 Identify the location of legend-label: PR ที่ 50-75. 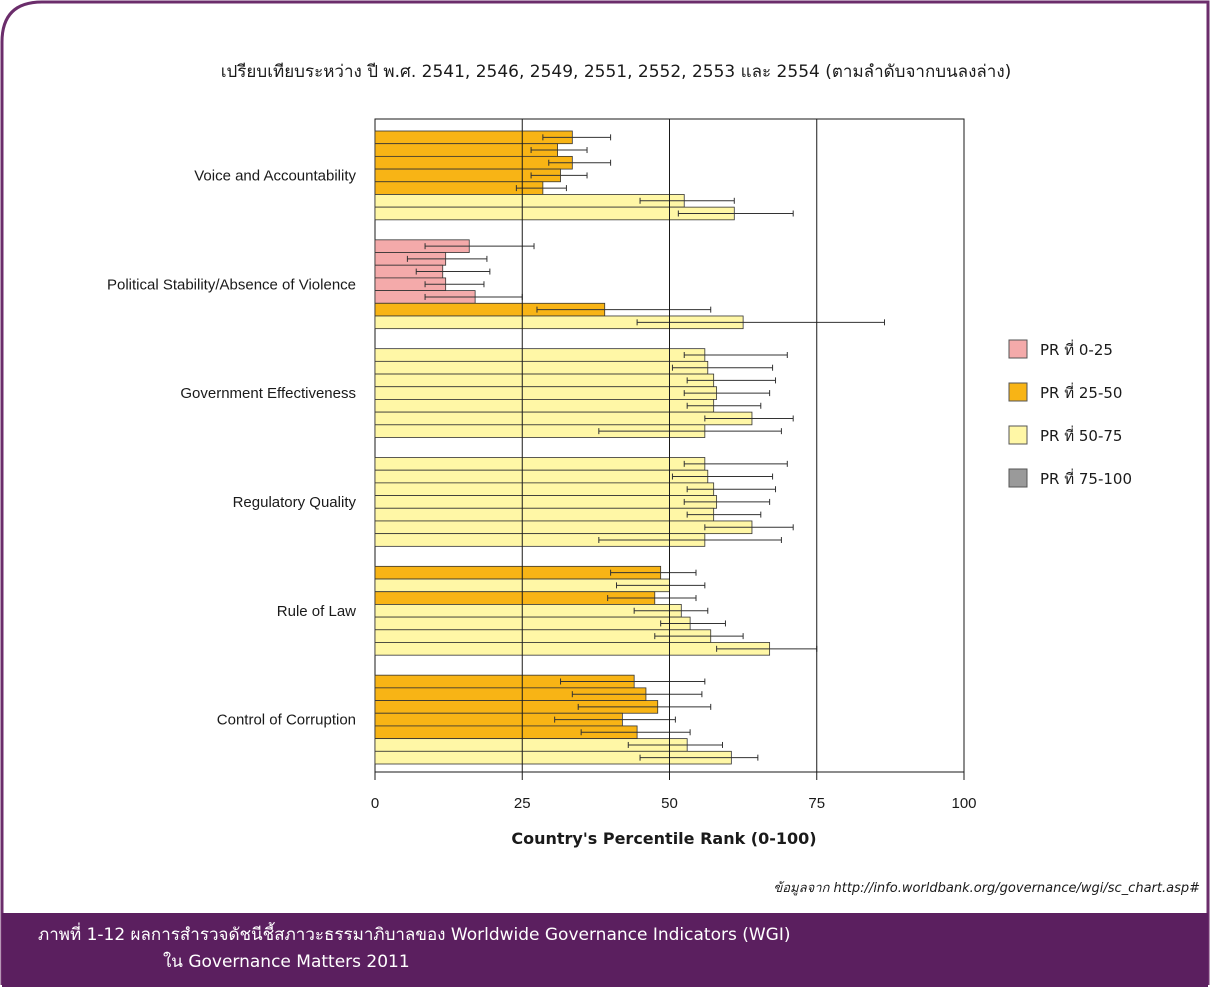
(1081, 435).